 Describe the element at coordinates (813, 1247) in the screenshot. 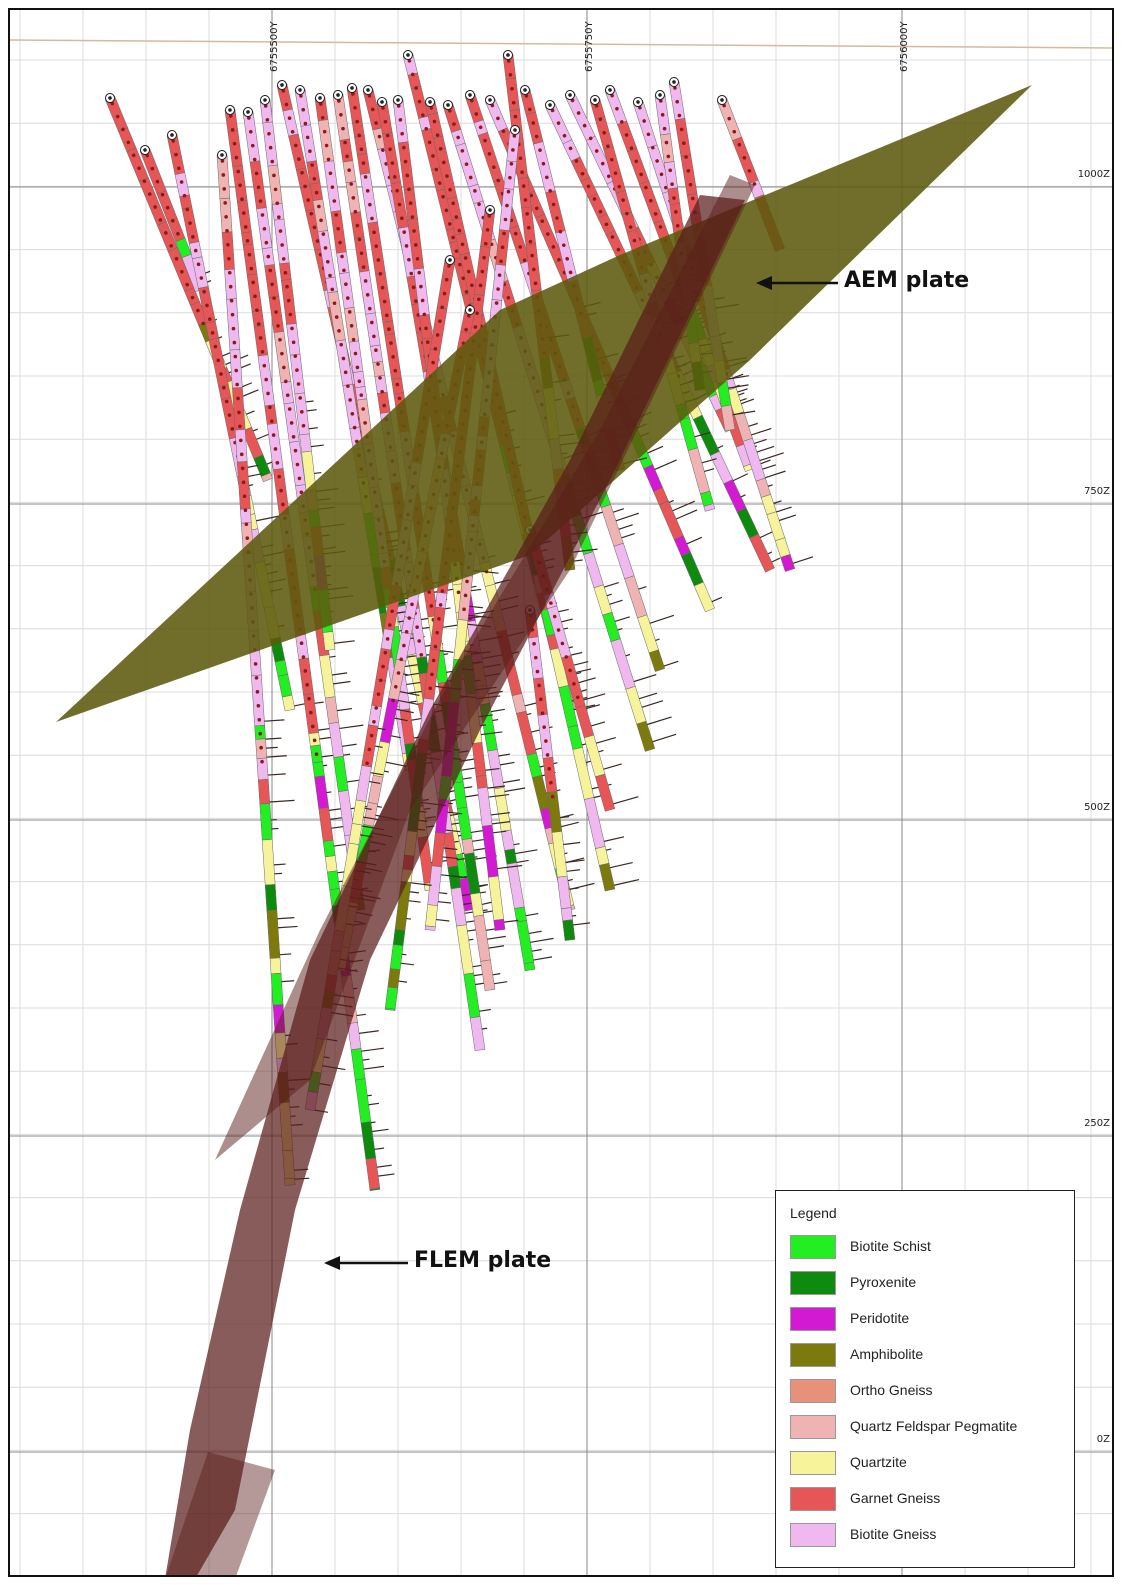

I see `legend-swatch` at that location.